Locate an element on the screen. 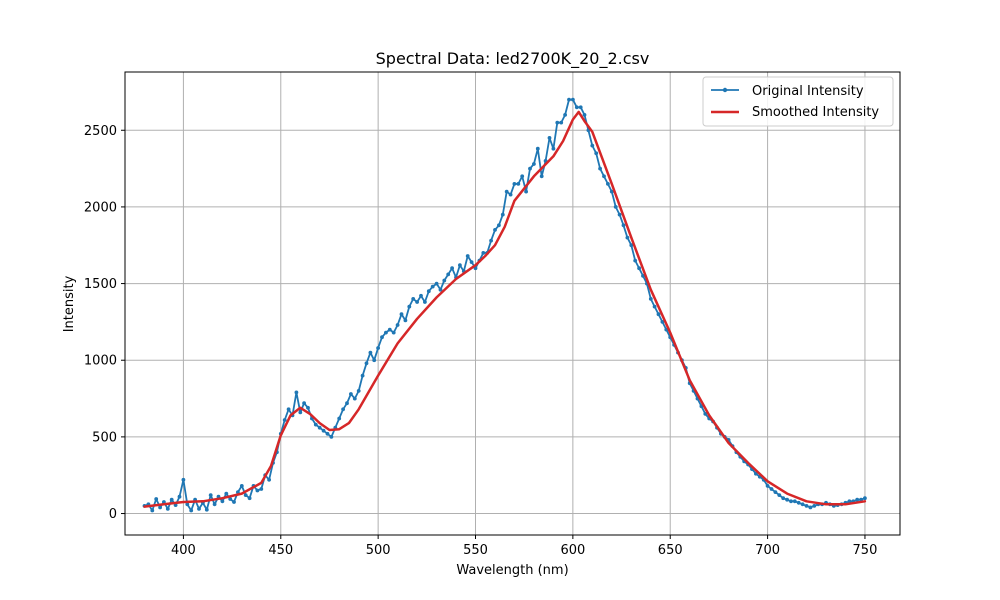 This screenshot has width=1000, height=600. y-tick-label: 1500 is located at coordinates (100, 284).